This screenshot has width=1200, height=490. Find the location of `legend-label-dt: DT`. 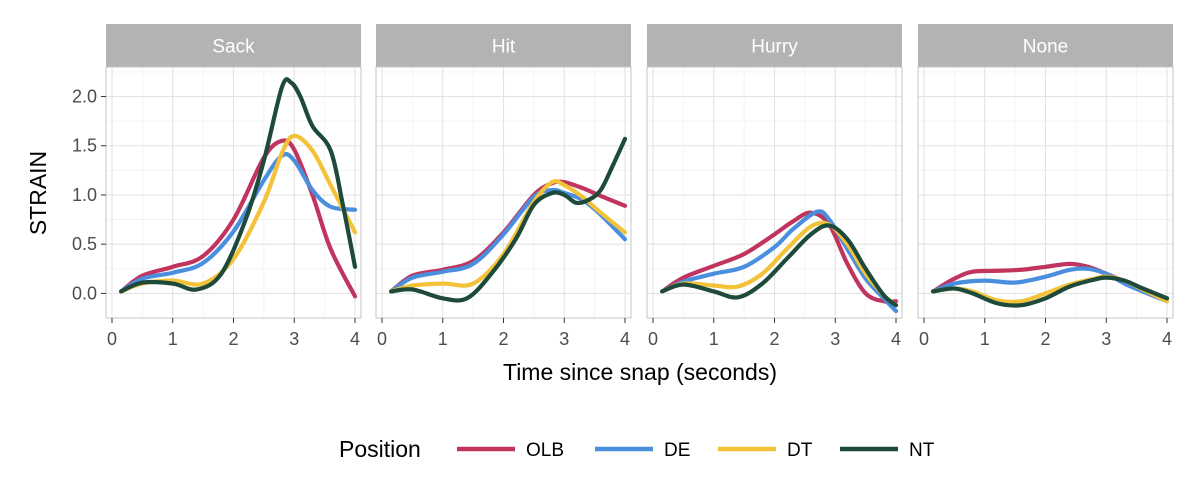

legend-label-dt: DT is located at coordinates (800, 450).